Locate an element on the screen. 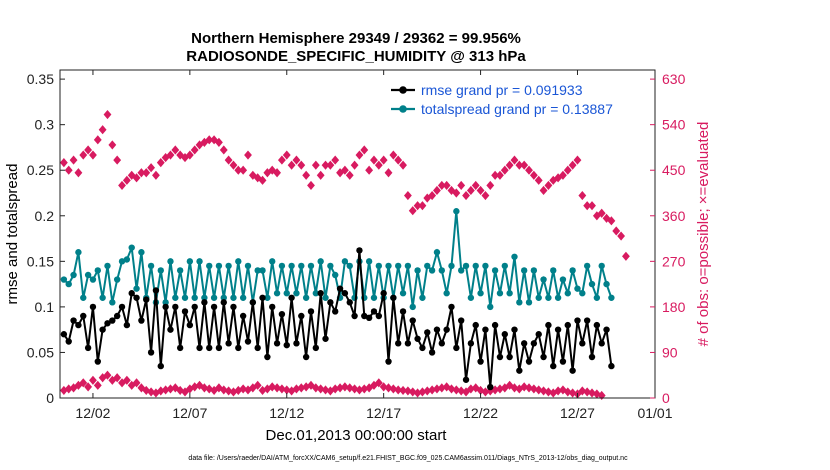  y-left-tick-label: 0.25 is located at coordinates (40, 170).